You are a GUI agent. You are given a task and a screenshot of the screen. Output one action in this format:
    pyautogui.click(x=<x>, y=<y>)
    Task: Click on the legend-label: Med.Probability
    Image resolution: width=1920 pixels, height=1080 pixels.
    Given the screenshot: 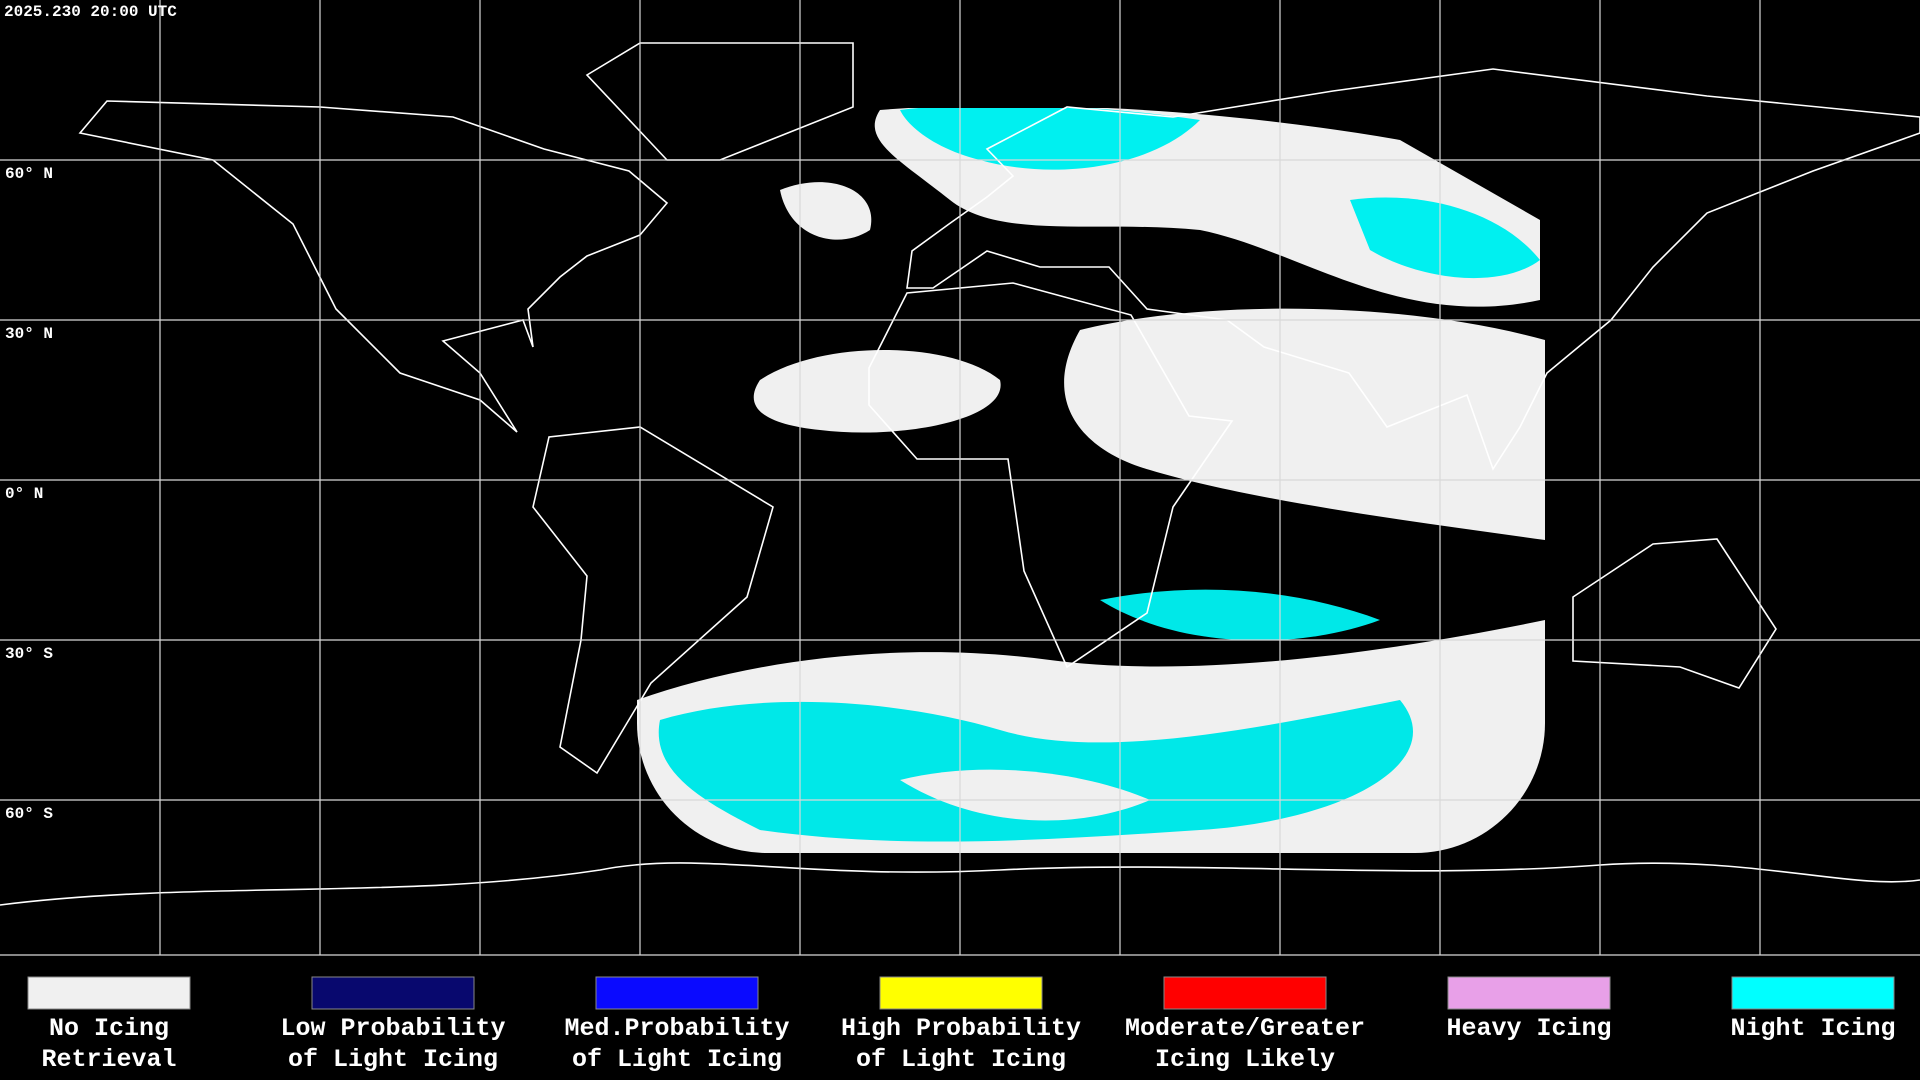 What is the action you would take?
    pyautogui.click(x=676, y=1028)
    